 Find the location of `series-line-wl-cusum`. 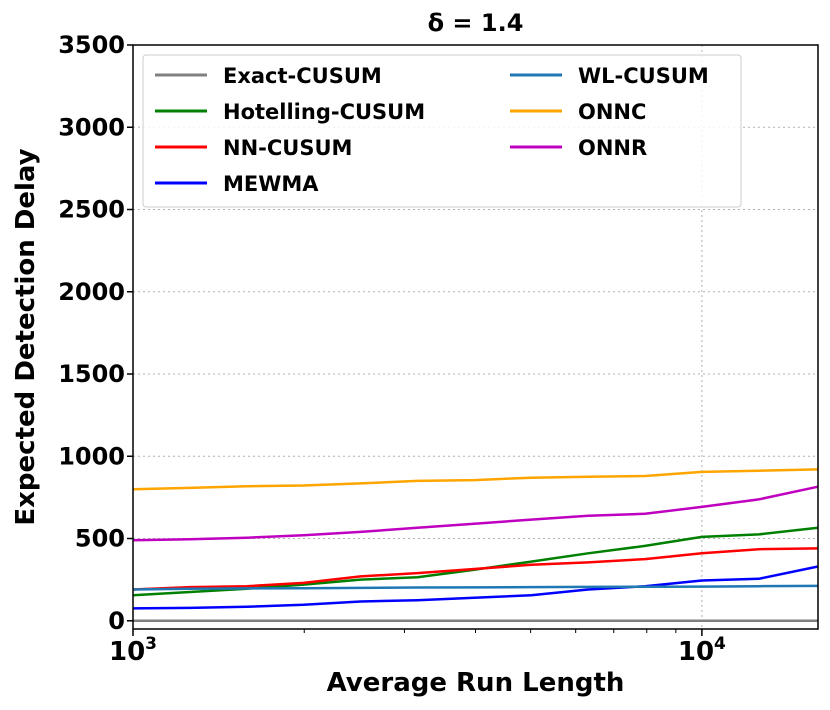

series-line-wl-cusum is located at coordinates (475, 587).